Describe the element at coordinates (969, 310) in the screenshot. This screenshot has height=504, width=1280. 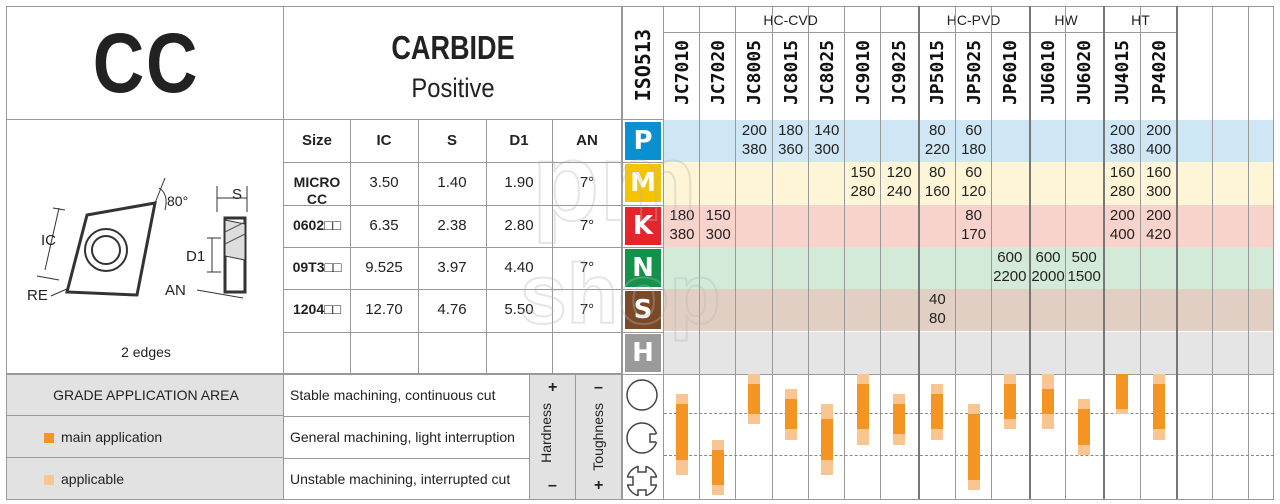
I see `iso-row-bg-s` at that location.